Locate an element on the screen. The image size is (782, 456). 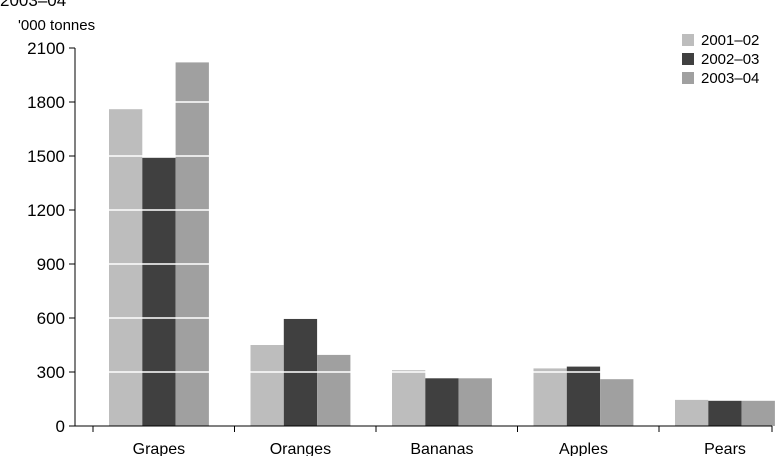
legend-label-3: 2003–04 is located at coordinates (730, 78).